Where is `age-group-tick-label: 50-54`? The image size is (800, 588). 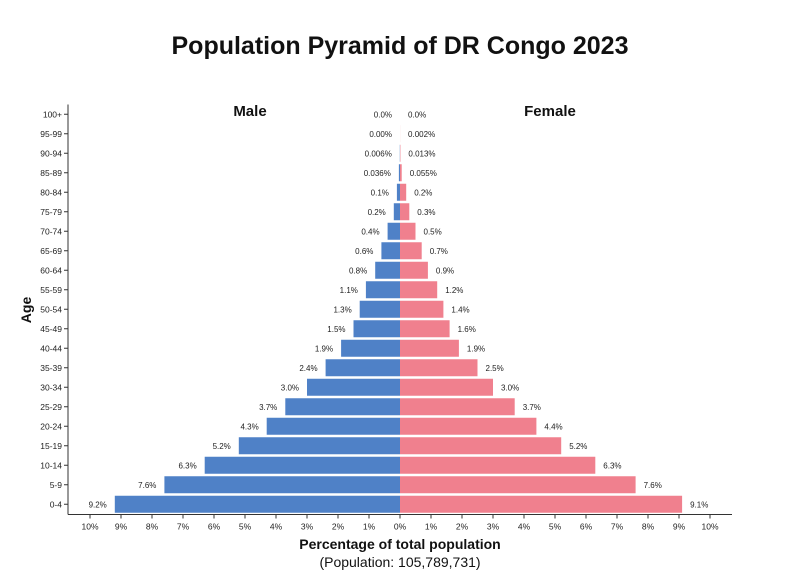 age-group-tick-label: 50-54 is located at coordinates (51, 309).